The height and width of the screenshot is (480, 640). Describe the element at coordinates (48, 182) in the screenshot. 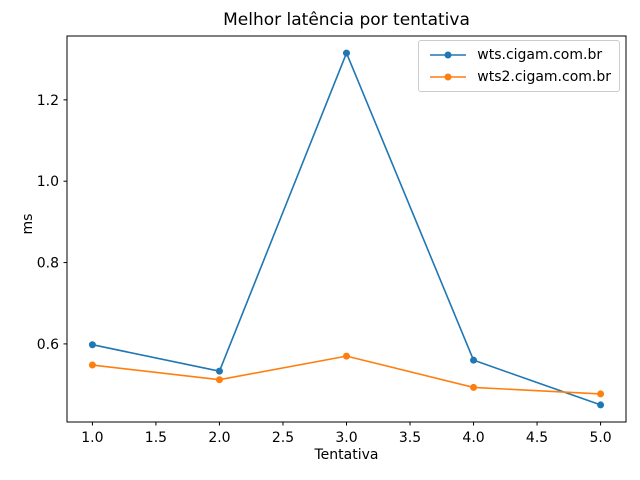

I see `y-tick-label: 1.0` at that location.